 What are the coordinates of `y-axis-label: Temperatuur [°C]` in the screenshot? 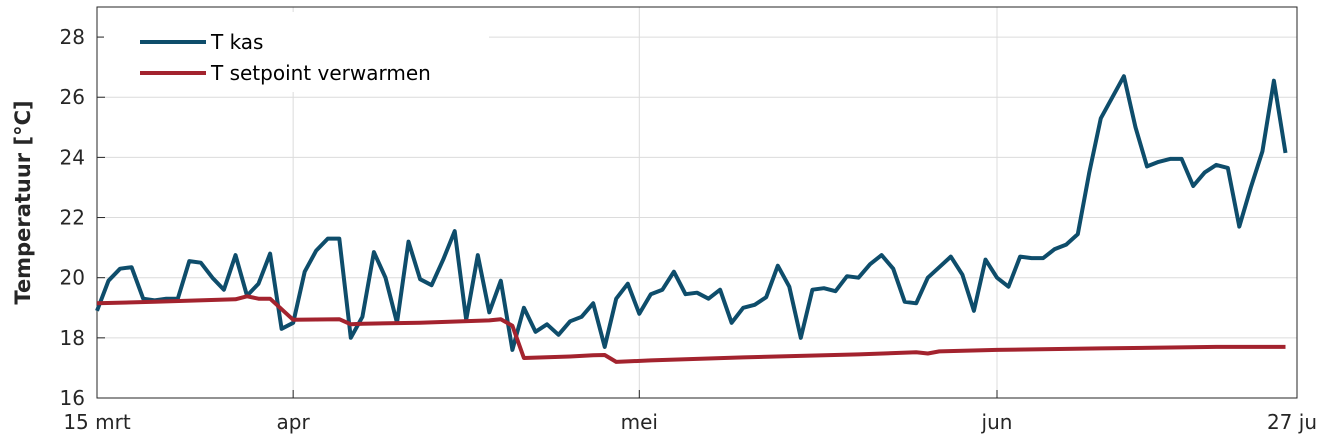 It's located at (23, 202).